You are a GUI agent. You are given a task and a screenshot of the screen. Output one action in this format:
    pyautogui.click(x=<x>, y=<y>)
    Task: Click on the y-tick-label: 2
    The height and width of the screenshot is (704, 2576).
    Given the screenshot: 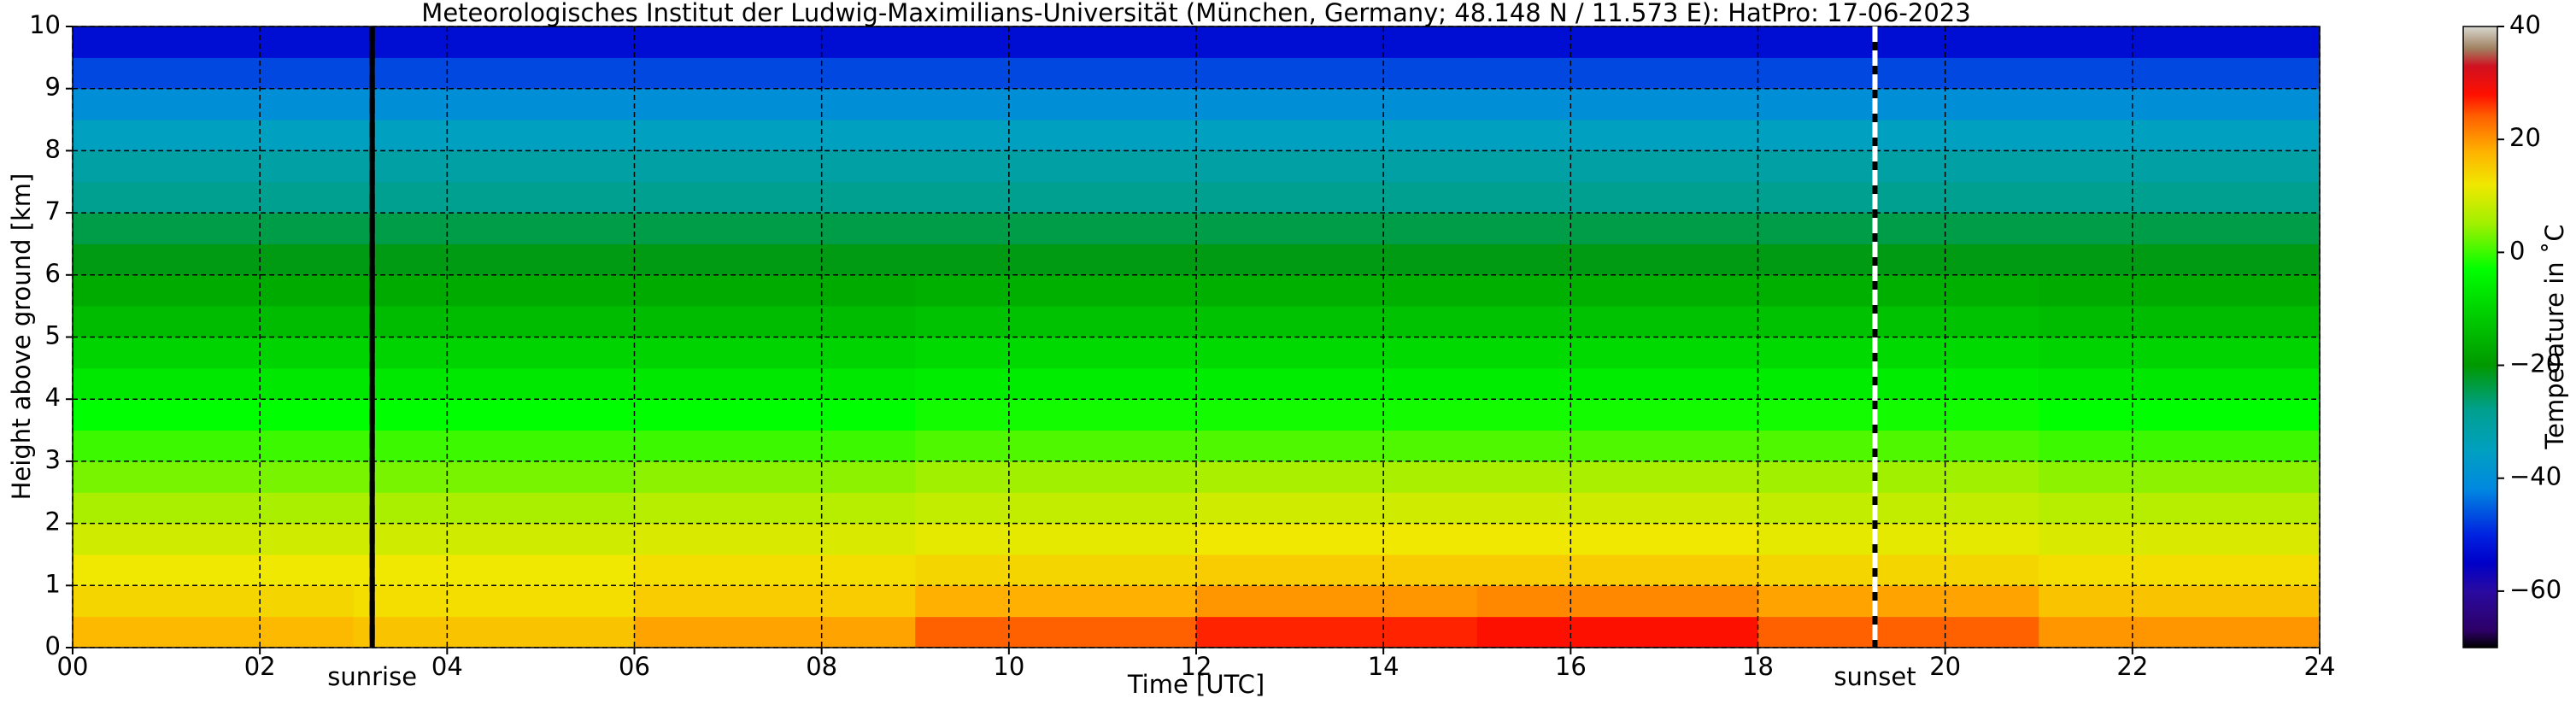 What is the action you would take?
    pyautogui.click(x=53, y=522)
    